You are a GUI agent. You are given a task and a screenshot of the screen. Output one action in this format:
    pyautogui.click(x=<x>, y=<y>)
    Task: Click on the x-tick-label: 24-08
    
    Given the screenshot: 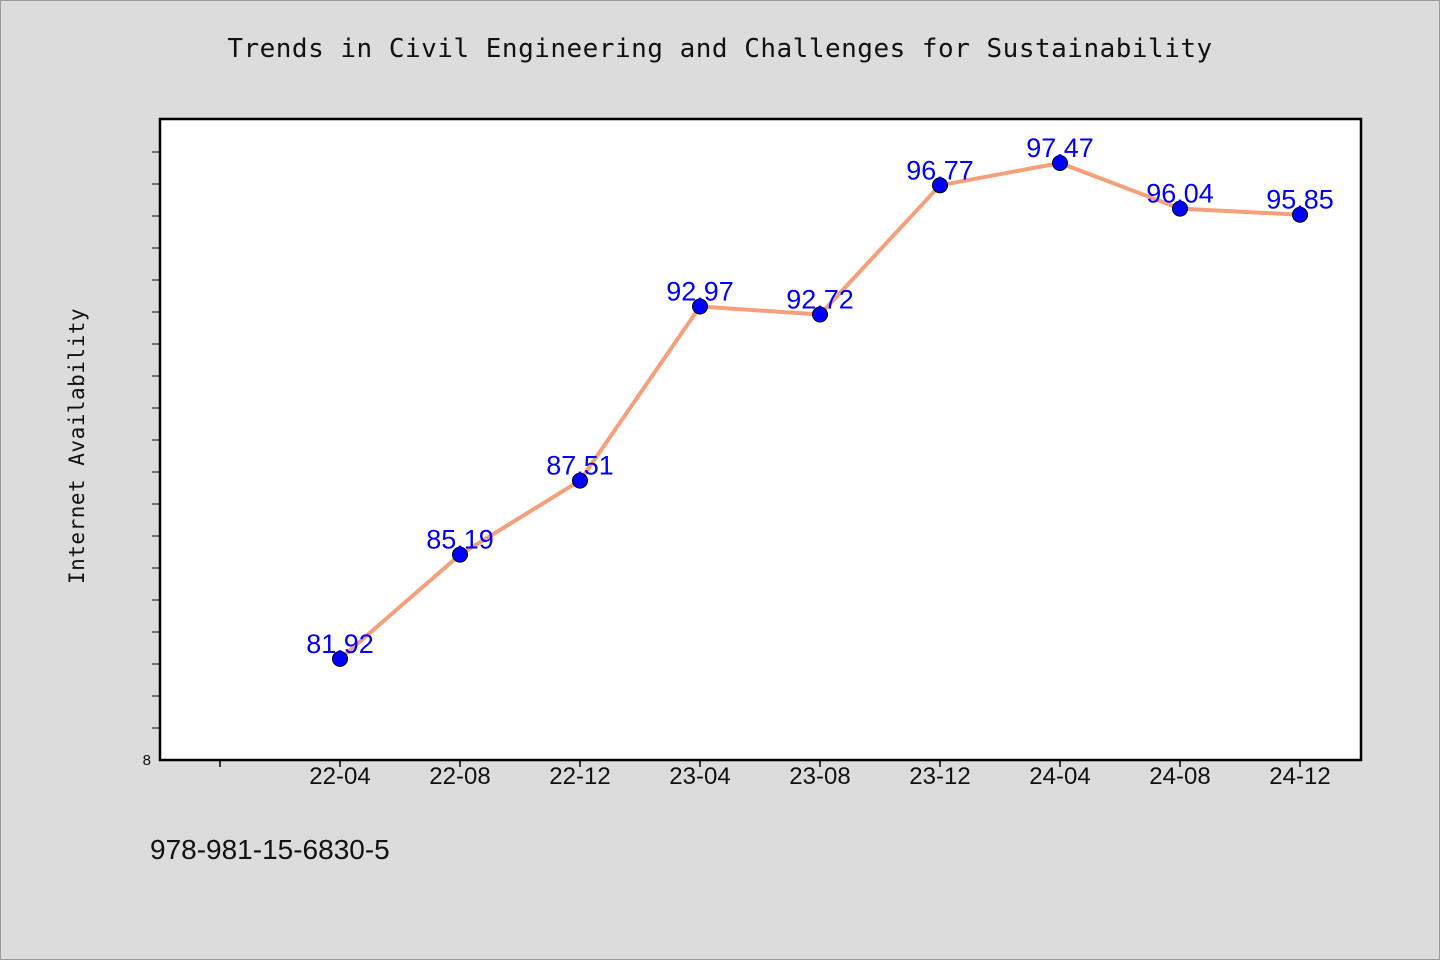 What is the action you would take?
    pyautogui.click(x=1179, y=776)
    